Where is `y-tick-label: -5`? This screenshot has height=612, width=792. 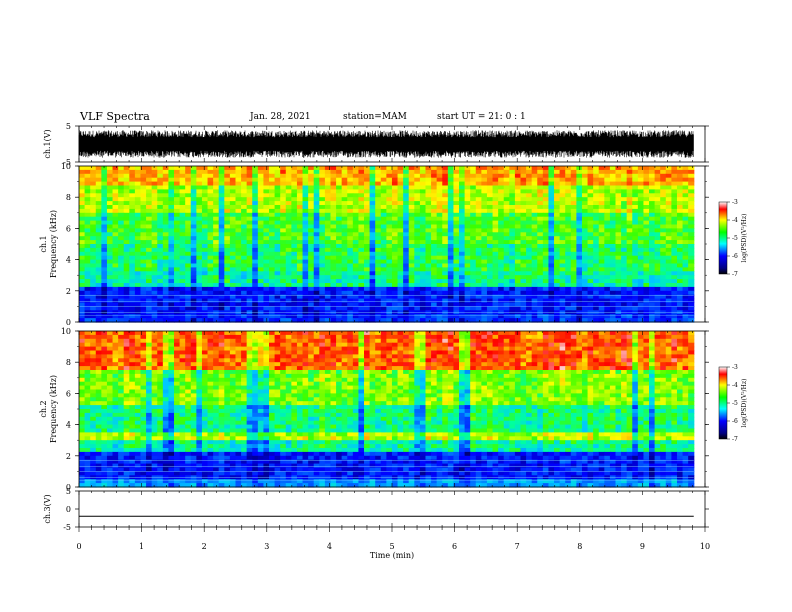 y-tick-label: -5 is located at coordinates (67, 162).